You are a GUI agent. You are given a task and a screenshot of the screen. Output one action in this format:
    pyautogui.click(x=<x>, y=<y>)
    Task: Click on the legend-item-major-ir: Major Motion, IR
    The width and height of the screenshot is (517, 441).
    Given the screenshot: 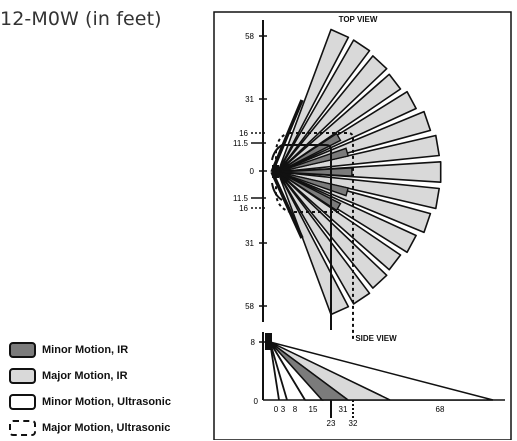 What is the action you would take?
    pyautogui.click(x=90, y=376)
    